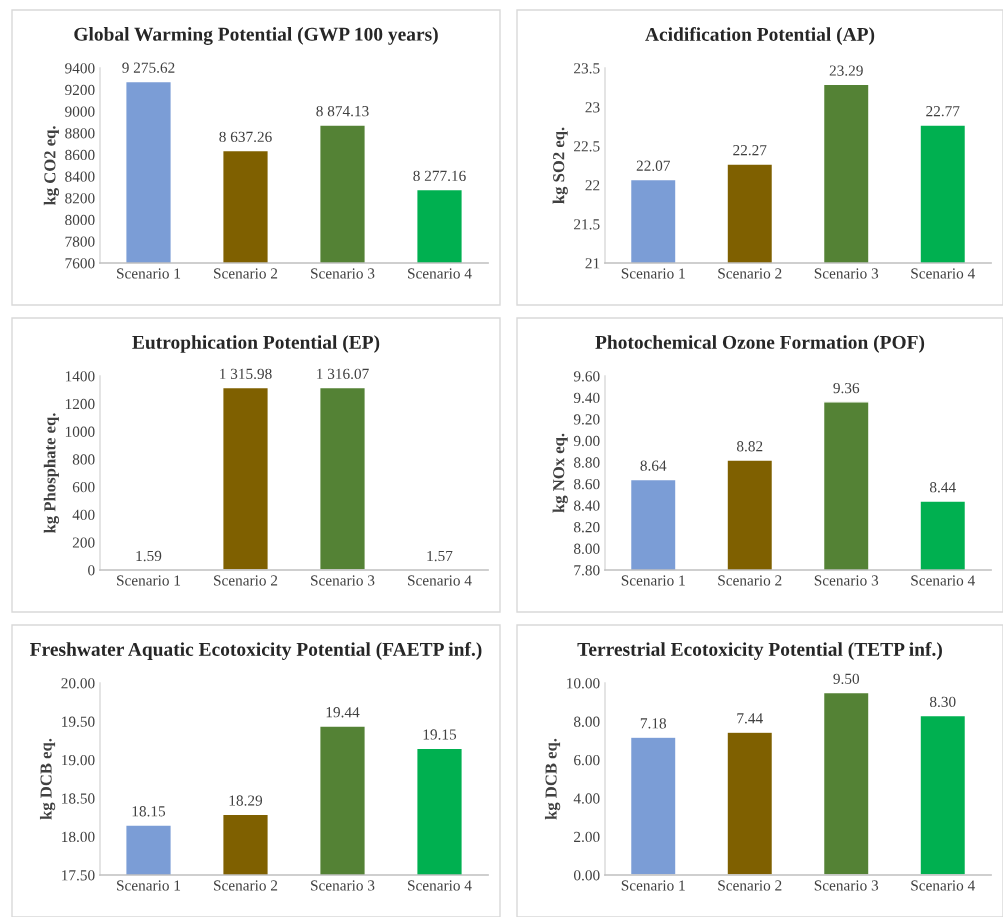 The width and height of the screenshot is (1003, 917). I want to click on y-tick-label: 8200, so click(80, 198).